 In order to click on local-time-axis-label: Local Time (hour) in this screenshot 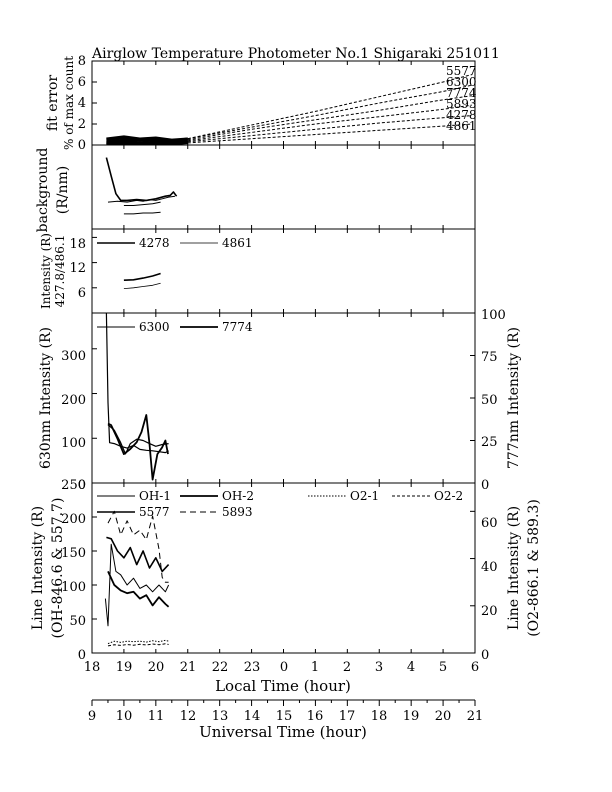, I will do `click(283, 686)`.